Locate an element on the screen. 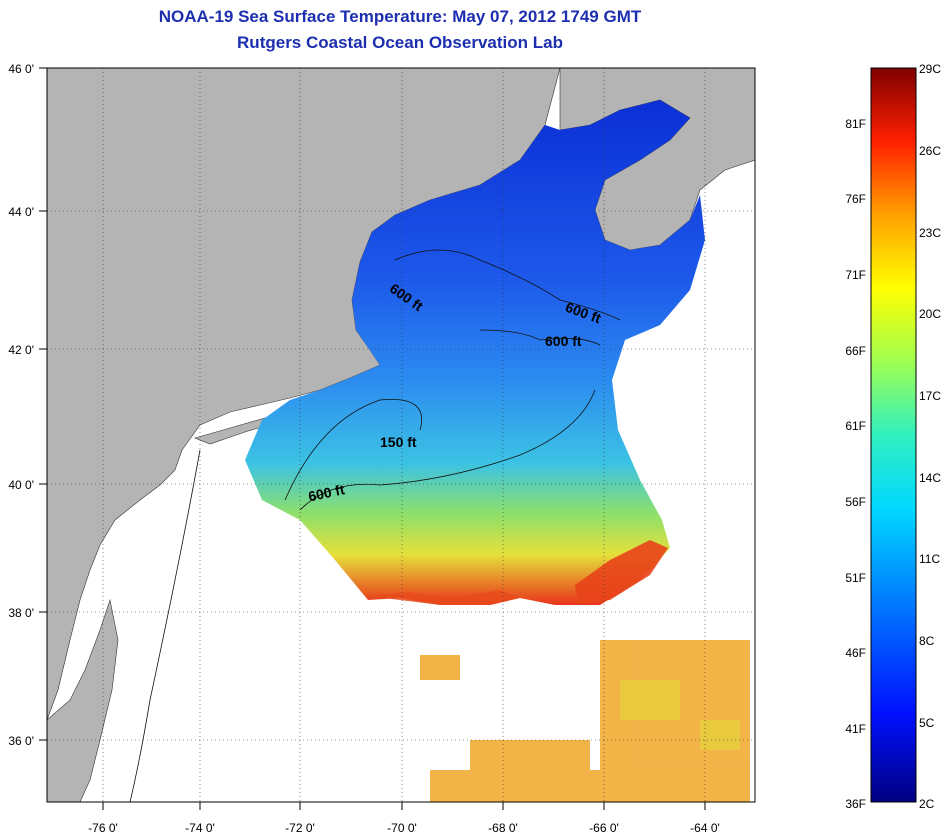  lat-tick-label: 46 0' is located at coordinates (21, 69).